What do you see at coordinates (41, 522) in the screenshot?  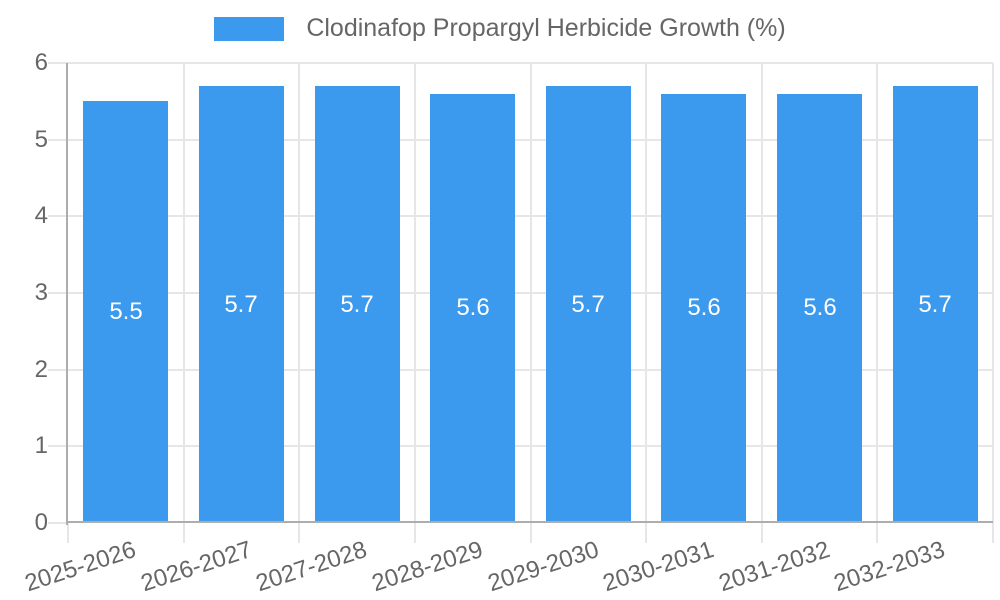 I see `y-axis-tick-label: 0` at bounding box center [41, 522].